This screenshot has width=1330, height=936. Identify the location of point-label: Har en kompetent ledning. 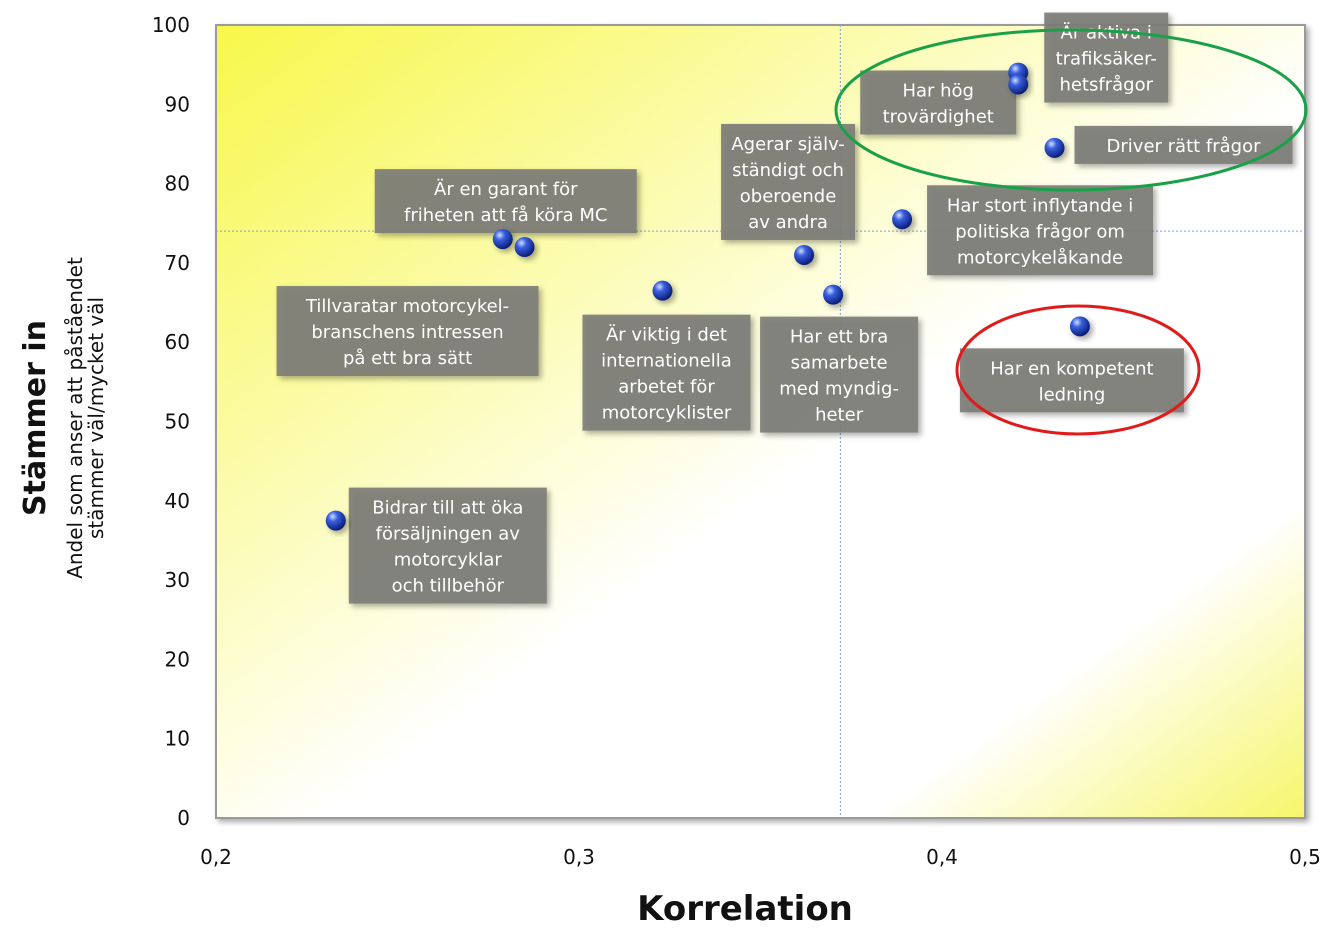
(1071, 380).